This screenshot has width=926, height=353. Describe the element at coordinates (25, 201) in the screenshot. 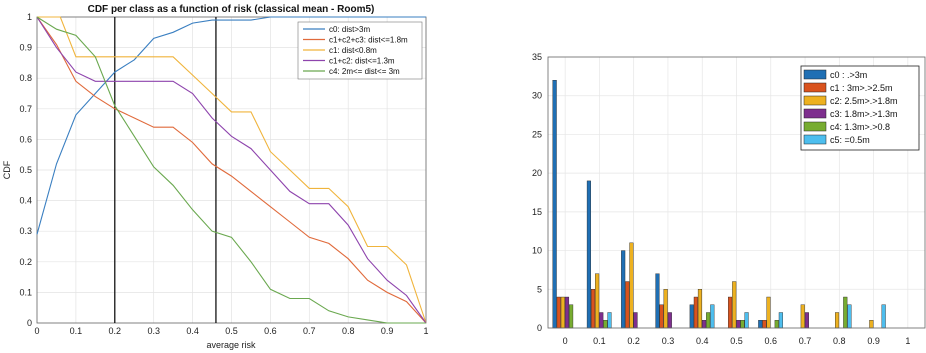

I see `cdf-y-tick-label: 0.4` at that location.